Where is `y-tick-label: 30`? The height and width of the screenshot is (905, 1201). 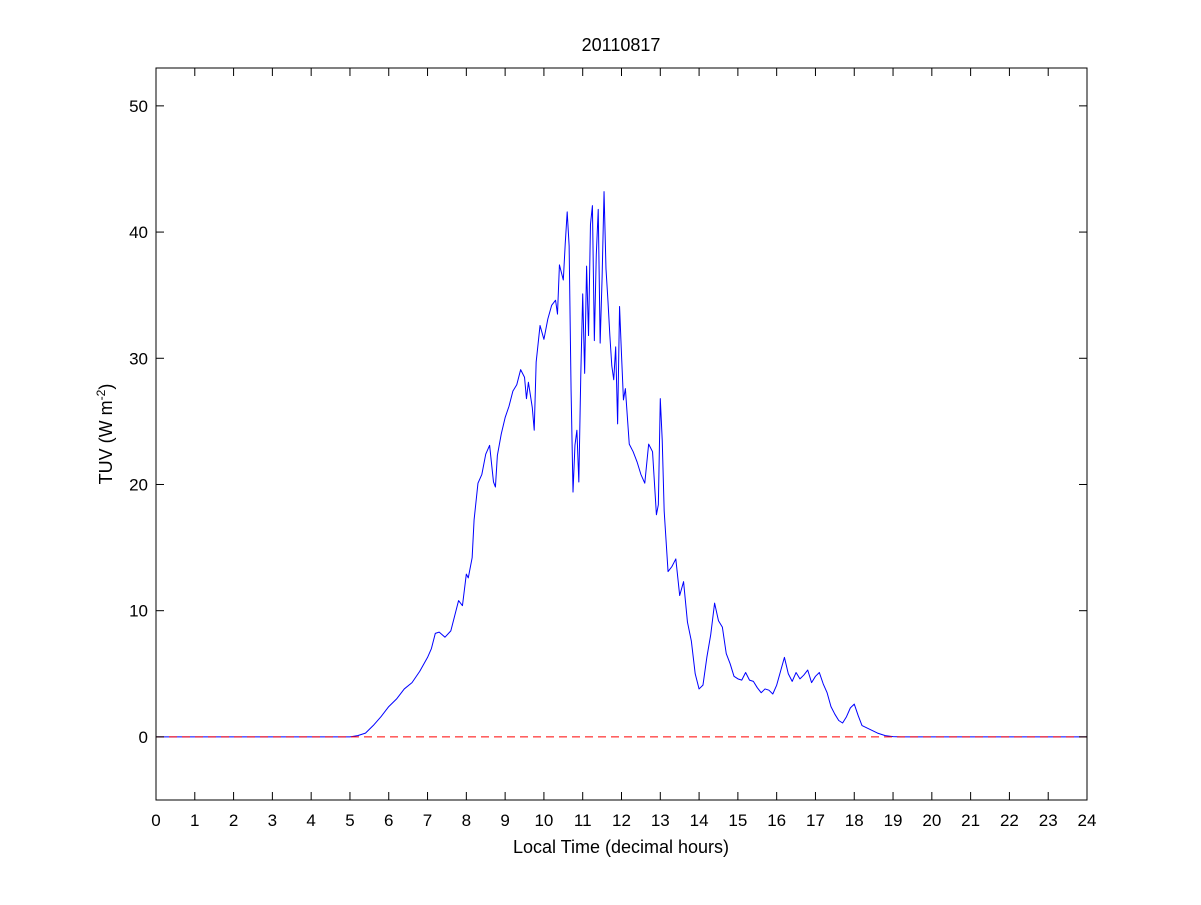
y-tick-label: 30 is located at coordinates (138, 358).